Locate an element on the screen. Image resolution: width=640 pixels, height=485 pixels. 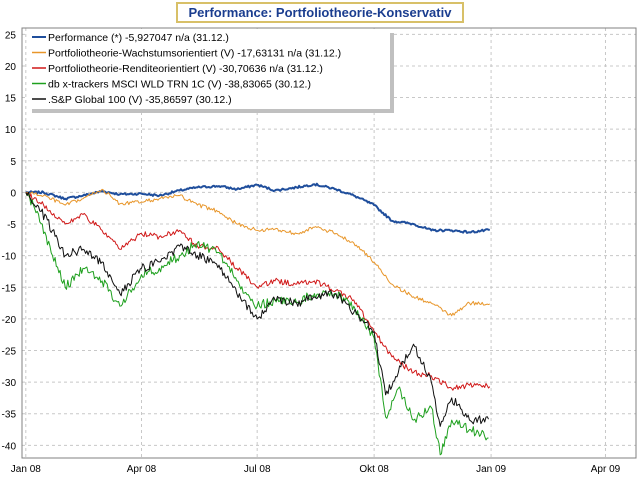
y-tick-label: 20 is located at coordinates (11, 67).